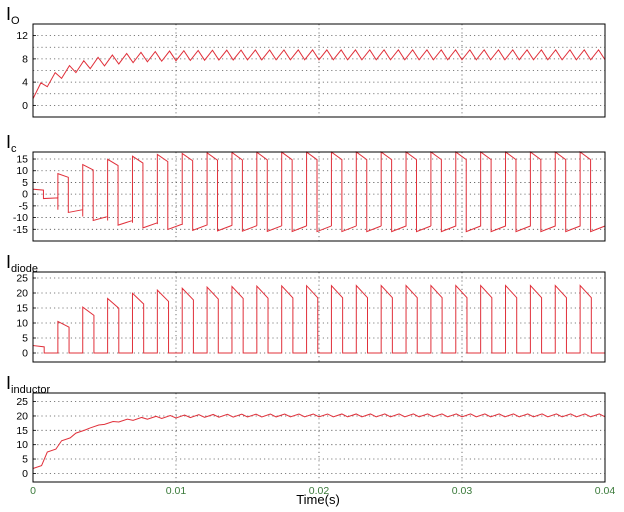 The height and width of the screenshot is (512, 624). I want to click on y-tick-label: -15, so click(20, 230).